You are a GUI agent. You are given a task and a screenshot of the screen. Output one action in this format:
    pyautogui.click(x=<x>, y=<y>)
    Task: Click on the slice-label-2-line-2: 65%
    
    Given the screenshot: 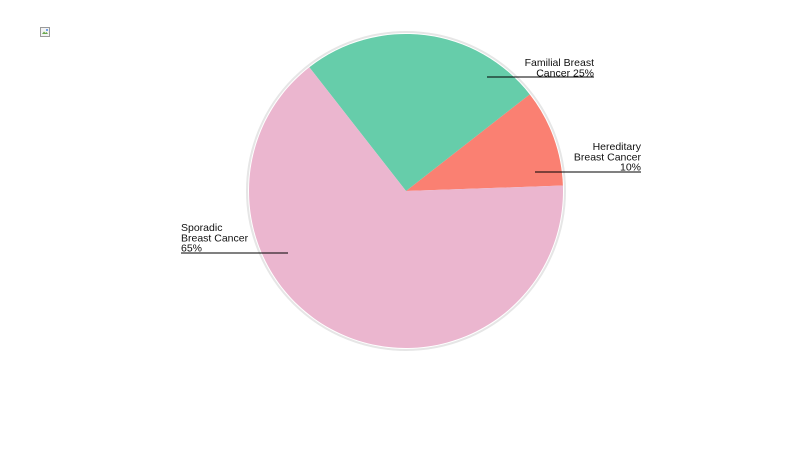 What is the action you would take?
    pyautogui.click(x=191, y=249)
    